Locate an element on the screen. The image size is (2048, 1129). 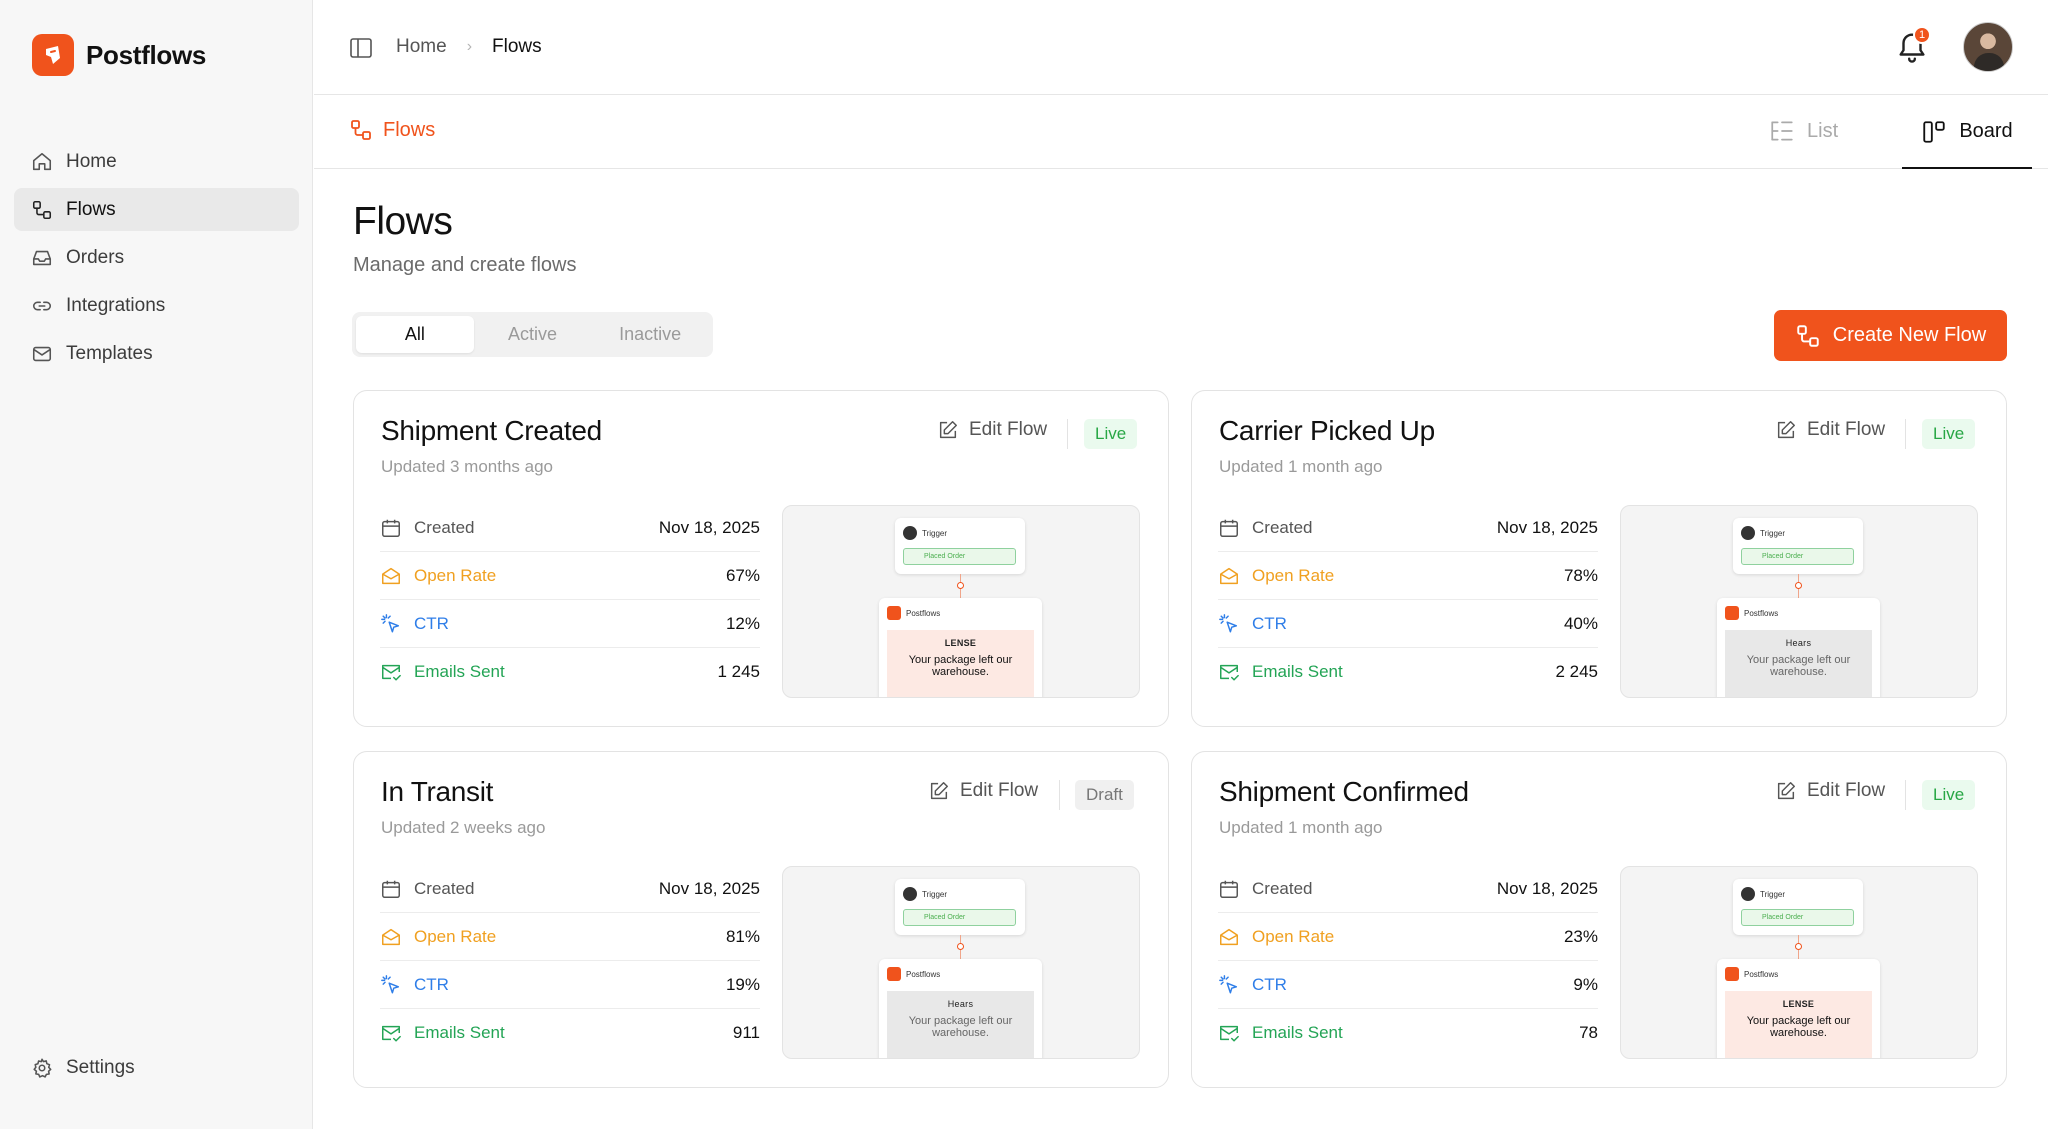
click-icon is located at coordinates (1228, 623).